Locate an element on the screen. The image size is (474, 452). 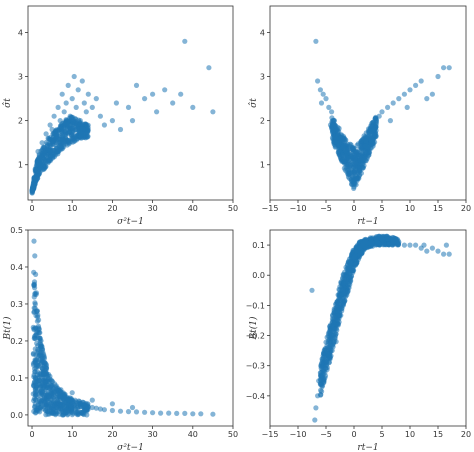
x-tick-label: −15 is located at coordinates (270, 208).